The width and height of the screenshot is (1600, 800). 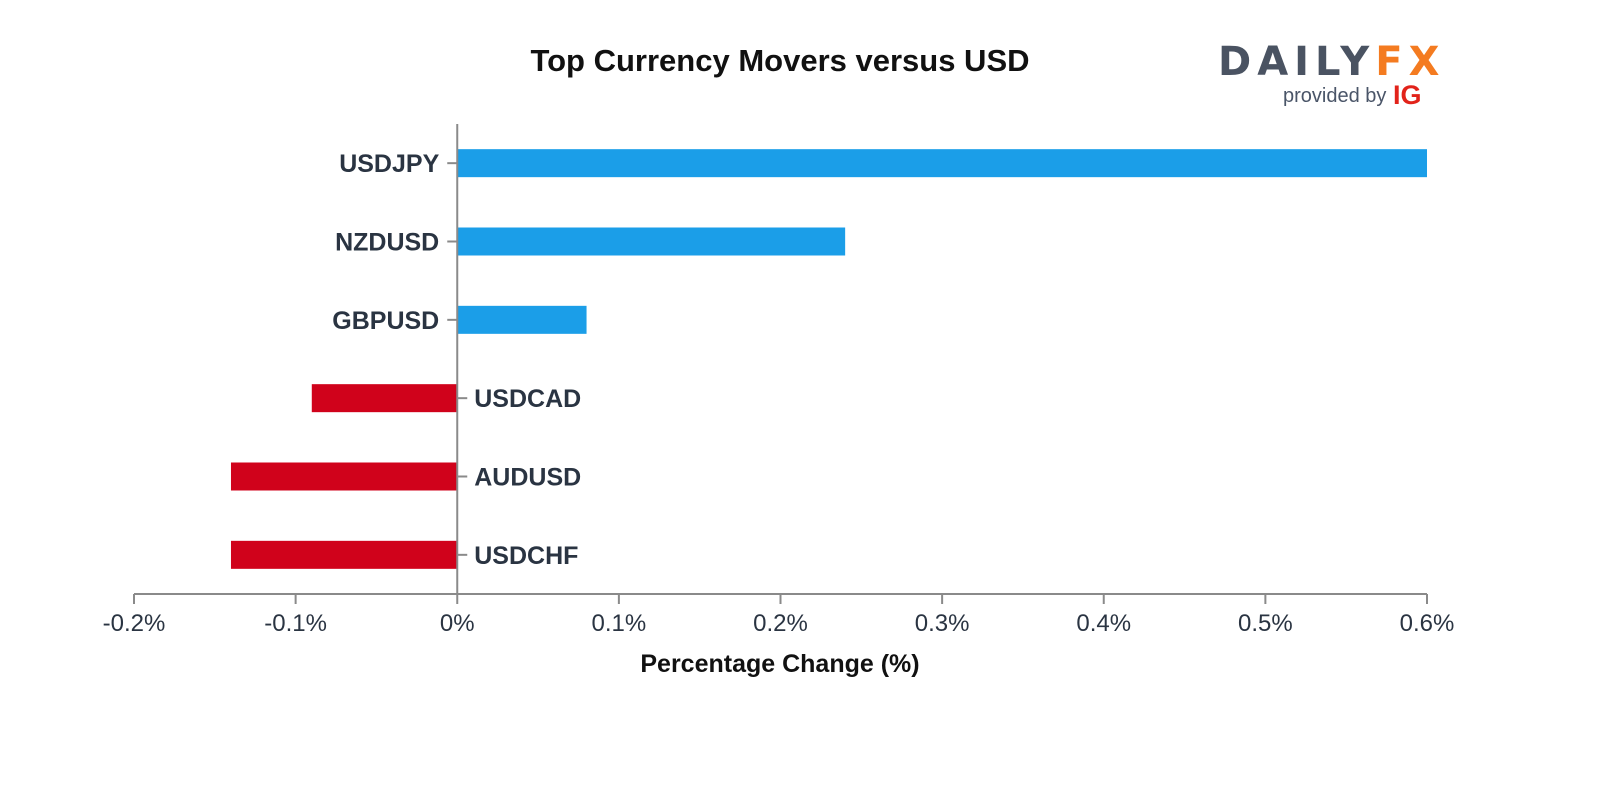 I want to click on bar-gbpusd, so click(x=522, y=319).